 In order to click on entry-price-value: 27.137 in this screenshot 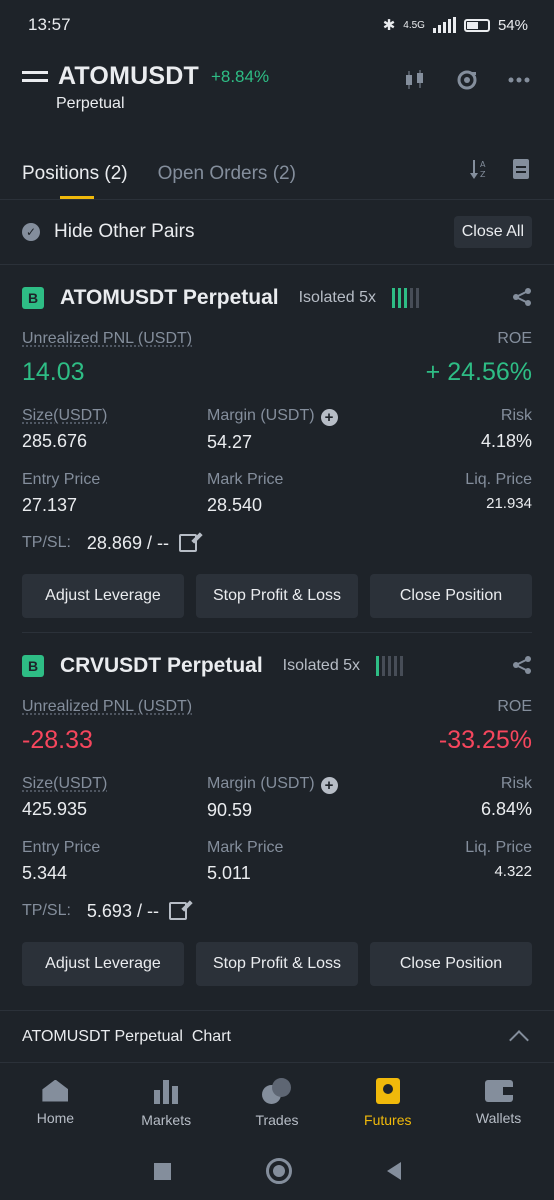, I will do `click(50, 505)`.